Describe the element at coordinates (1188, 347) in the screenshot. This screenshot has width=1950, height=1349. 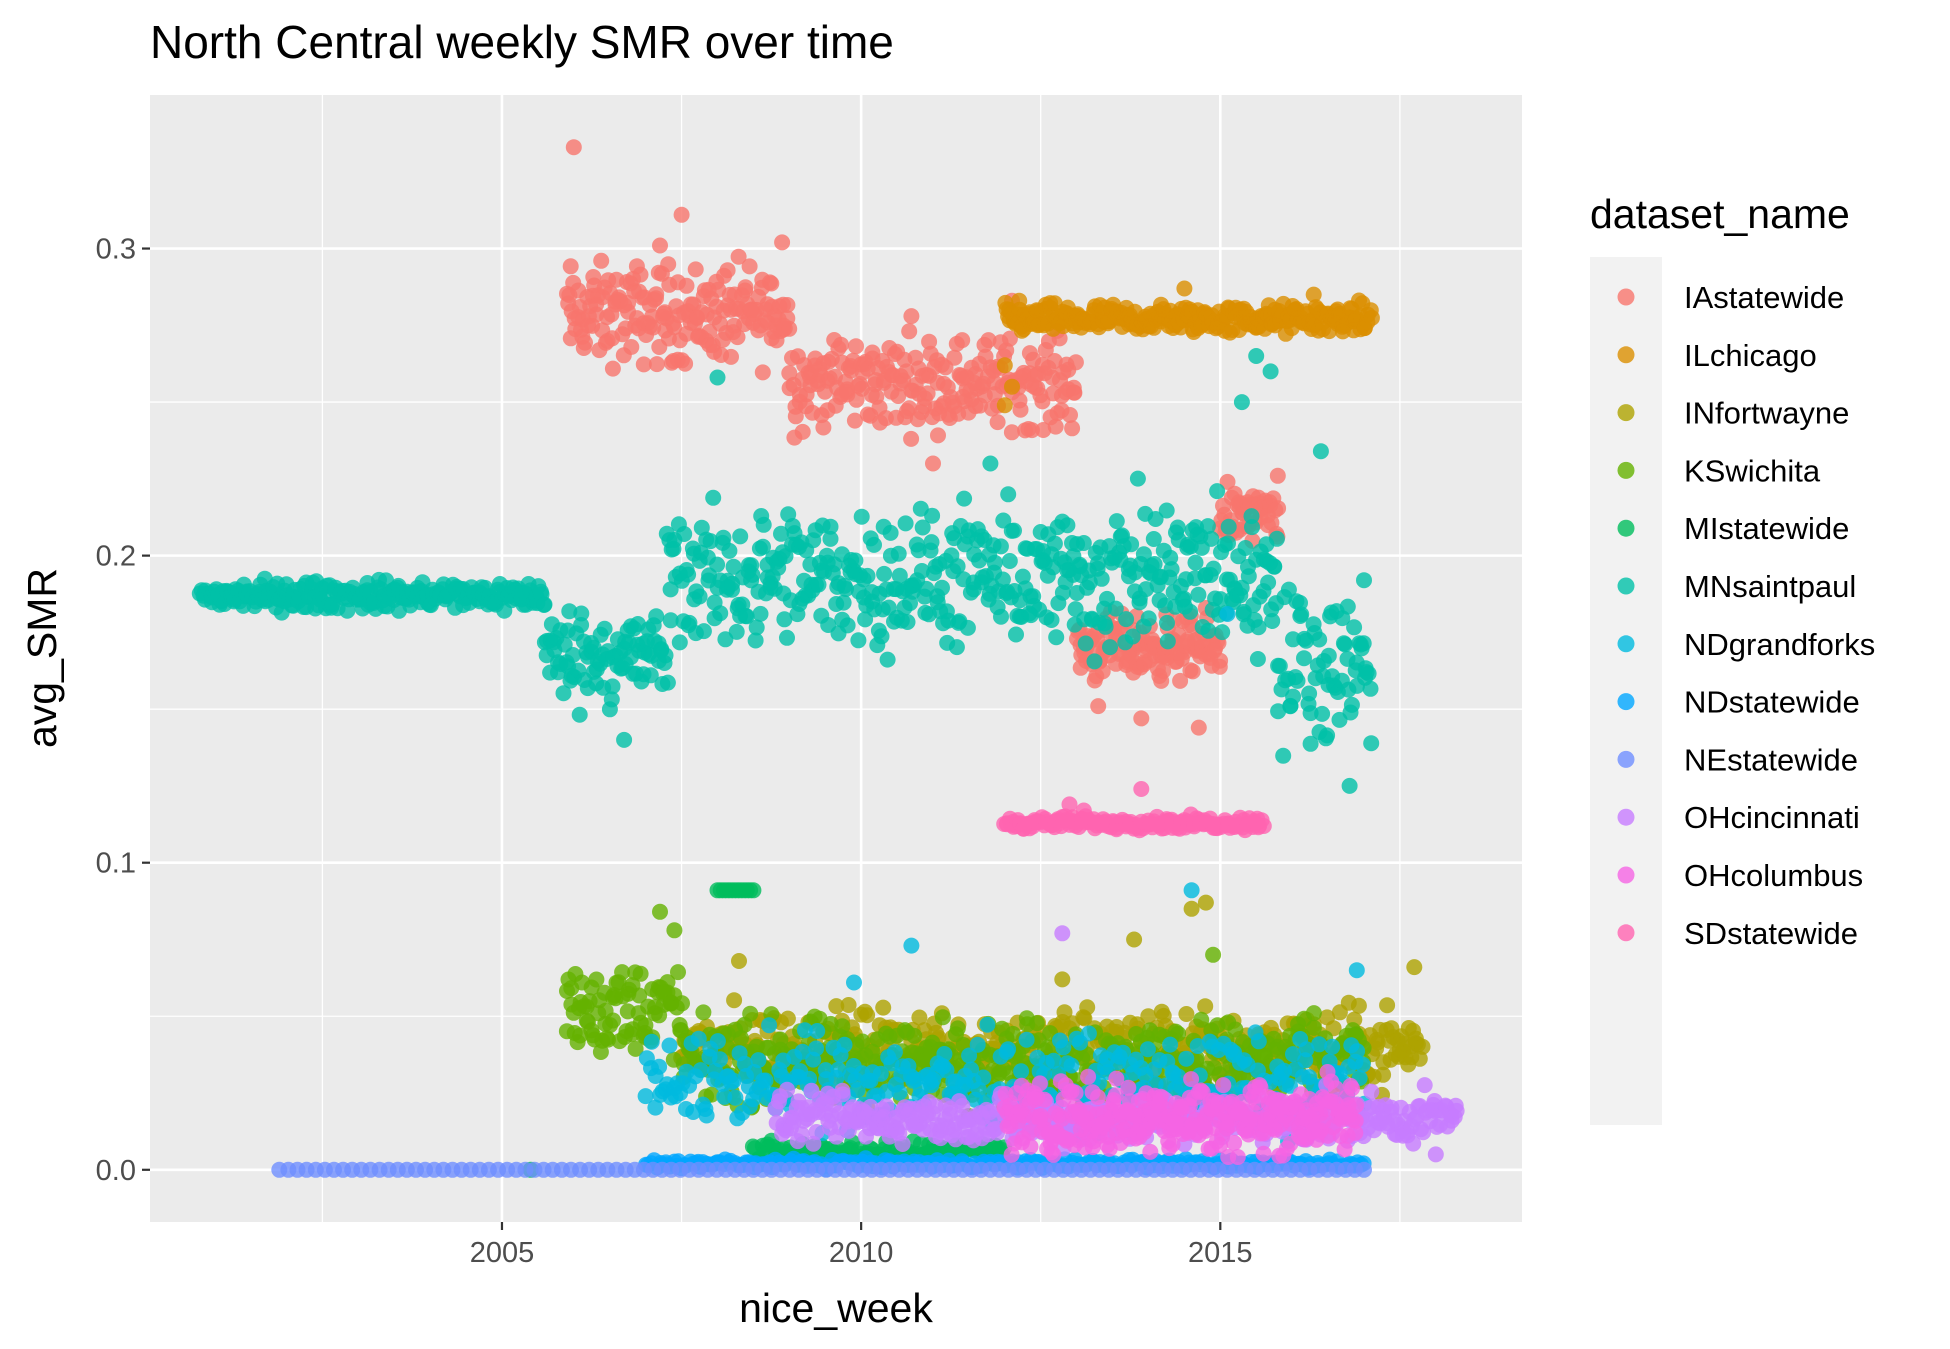
I see `series-ILchicago` at that location.